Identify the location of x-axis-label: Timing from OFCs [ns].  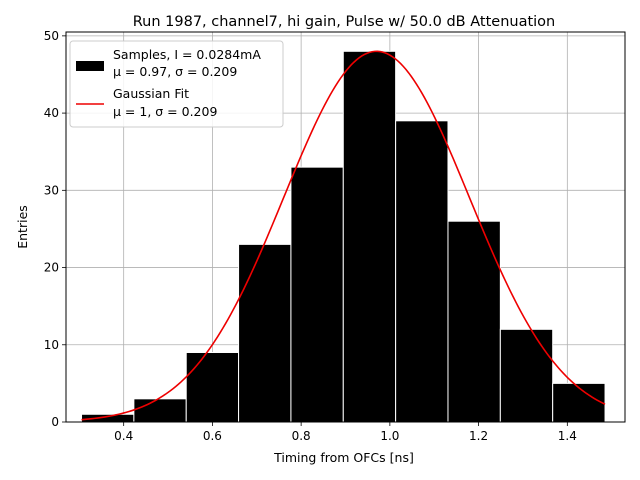
(343, 457).